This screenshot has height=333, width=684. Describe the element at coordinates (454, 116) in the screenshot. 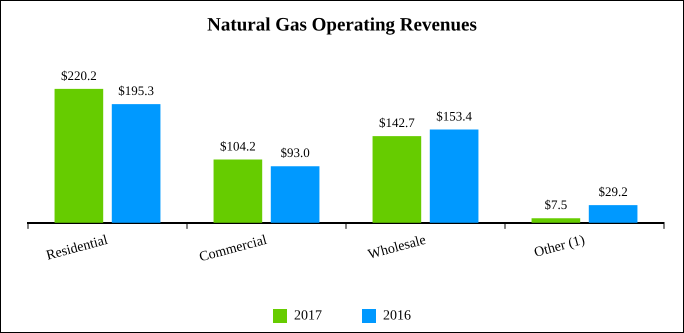

I see `data-label: $153.4` at that location.